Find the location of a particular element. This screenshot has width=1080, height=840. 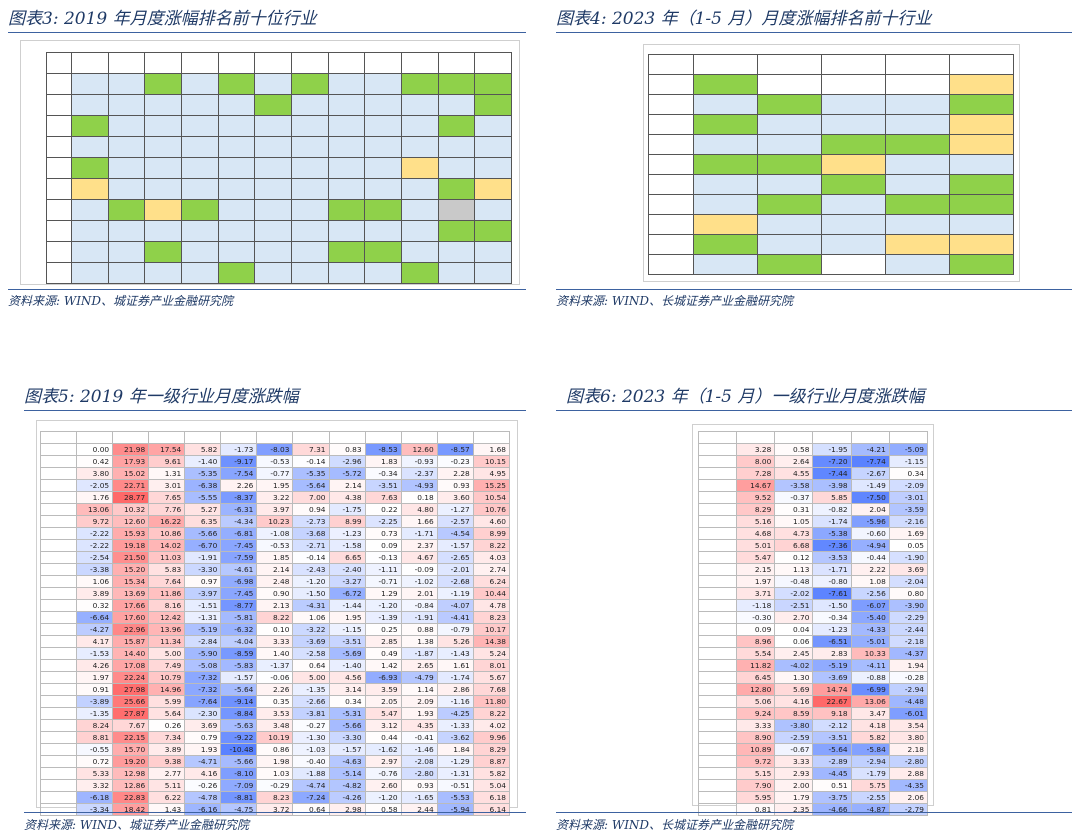

fig5-value-cell: -2.30 is located at coordinates (203, 713).